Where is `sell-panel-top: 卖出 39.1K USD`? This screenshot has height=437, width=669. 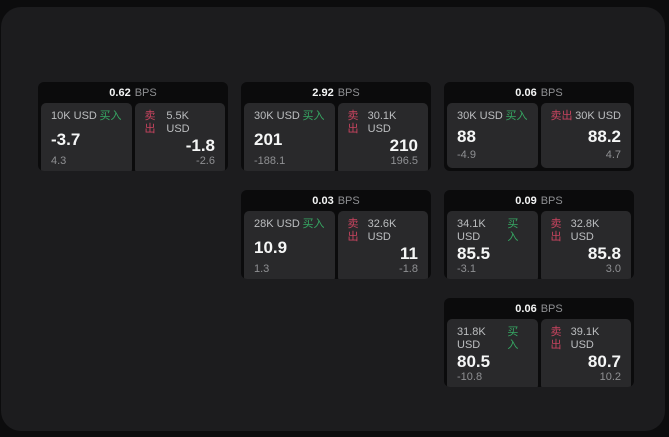
sell-panel-top: 卖出 39.1K USD is located at coordinates (586, 339).